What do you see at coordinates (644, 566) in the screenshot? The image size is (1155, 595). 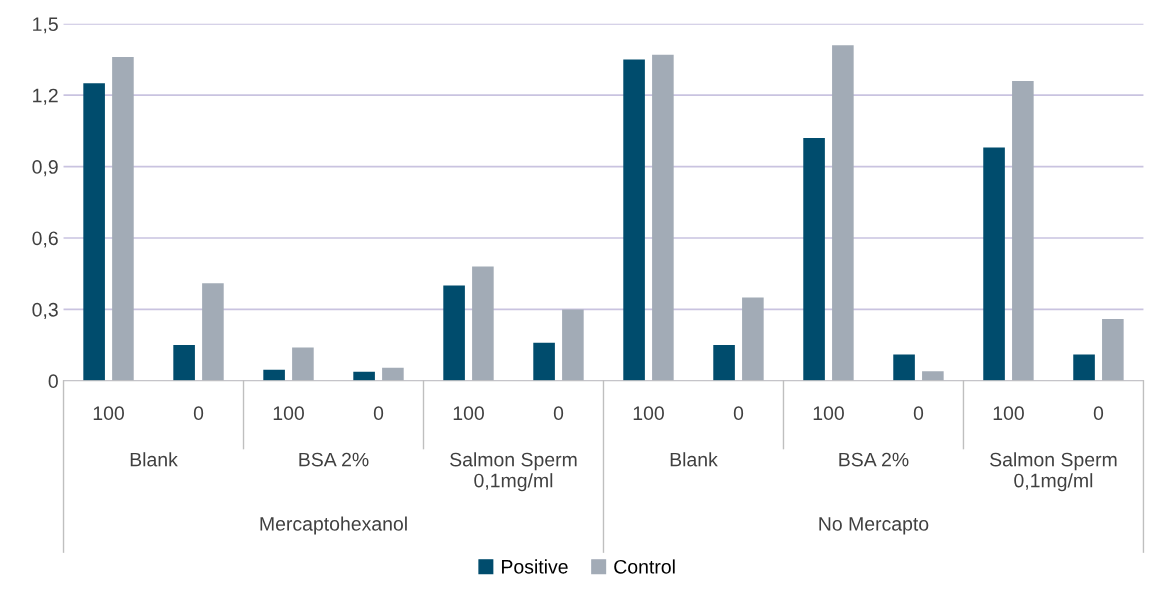 I see `legend-label: Control` at bounding box center [644, 566].